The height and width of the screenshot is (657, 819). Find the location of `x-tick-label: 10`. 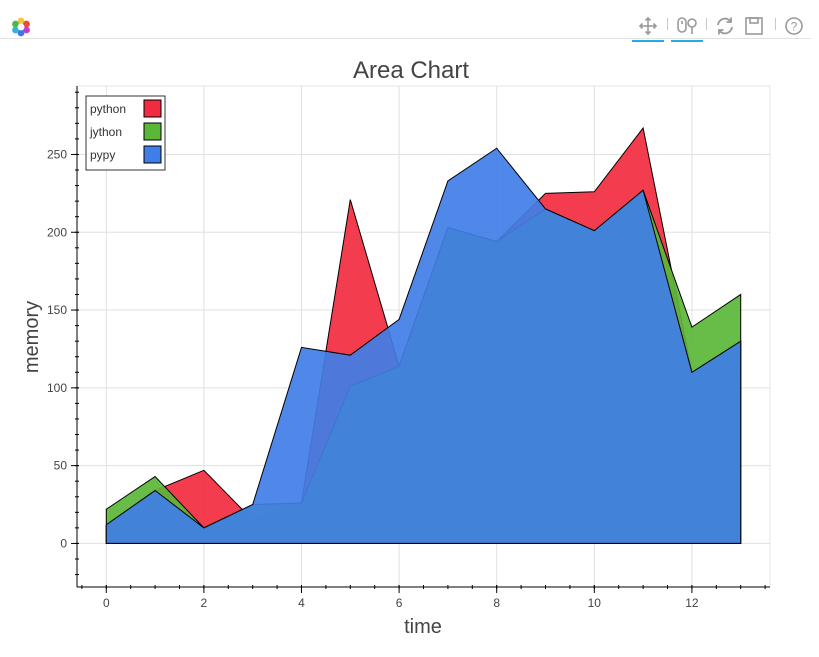

x-tick-label: 10 is located at coordinates (595, 603).